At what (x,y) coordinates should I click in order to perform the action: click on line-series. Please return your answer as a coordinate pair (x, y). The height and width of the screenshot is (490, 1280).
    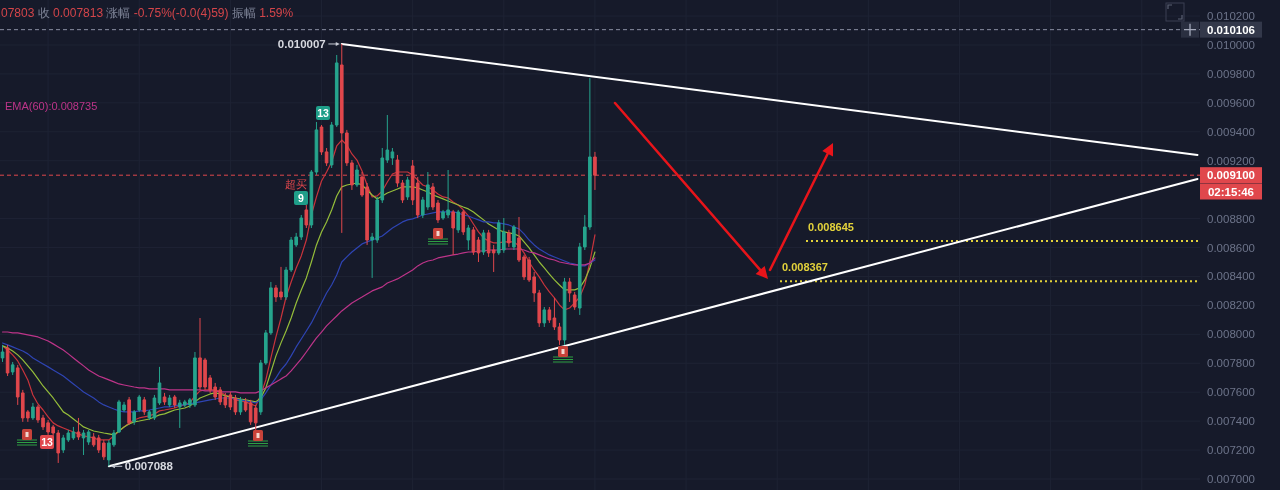
    Looking at the image, I should click on (298, 321).